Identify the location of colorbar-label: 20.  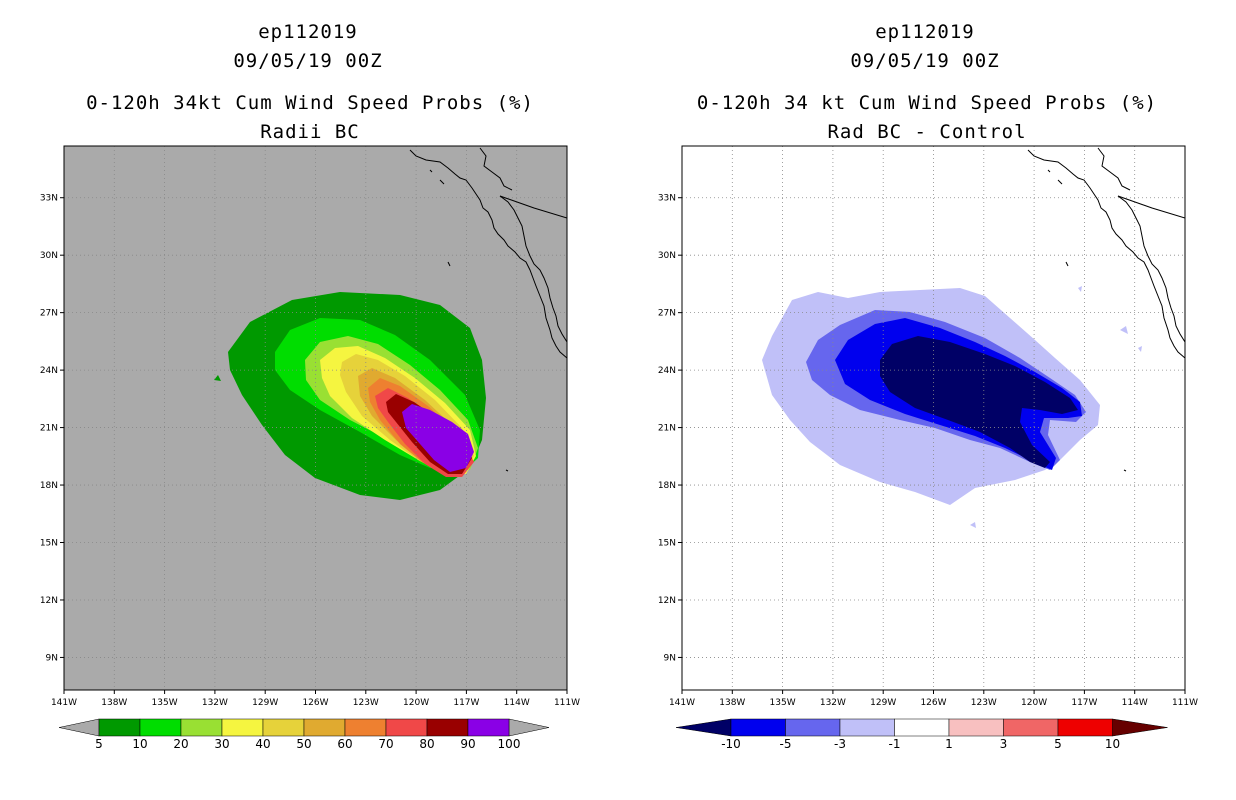
(180, 744).